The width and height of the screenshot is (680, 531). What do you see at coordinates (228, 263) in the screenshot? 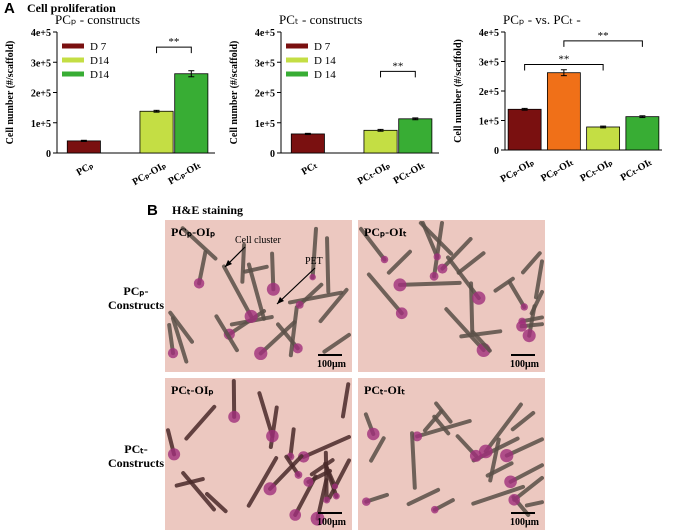
I see `arrow-head` at bounding box center [228, 263].